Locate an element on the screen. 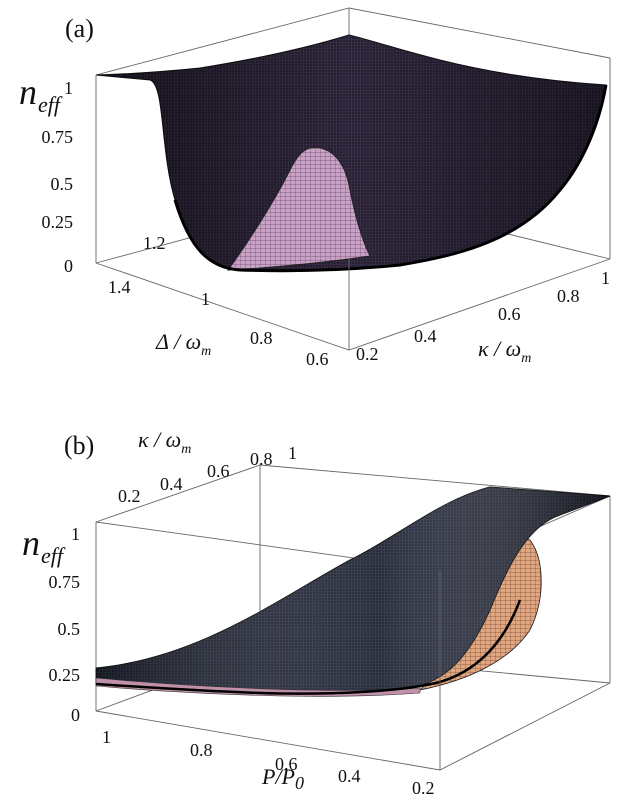 This screenshot has width=626, height=799. x-tick-b-3: 0.4 is located at coordinates (349, 776).